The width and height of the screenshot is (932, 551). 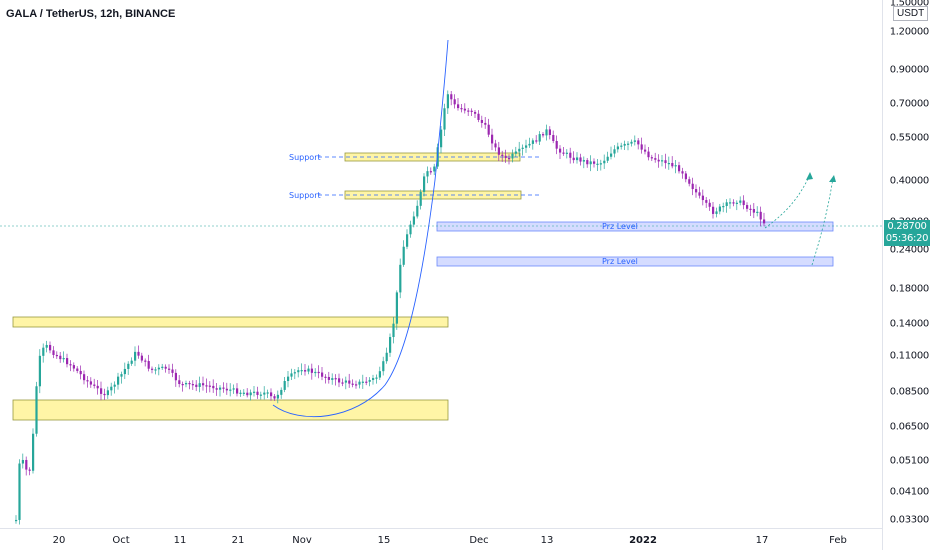 I want to click on support-label-2: Support, so click(x=305, y=195).